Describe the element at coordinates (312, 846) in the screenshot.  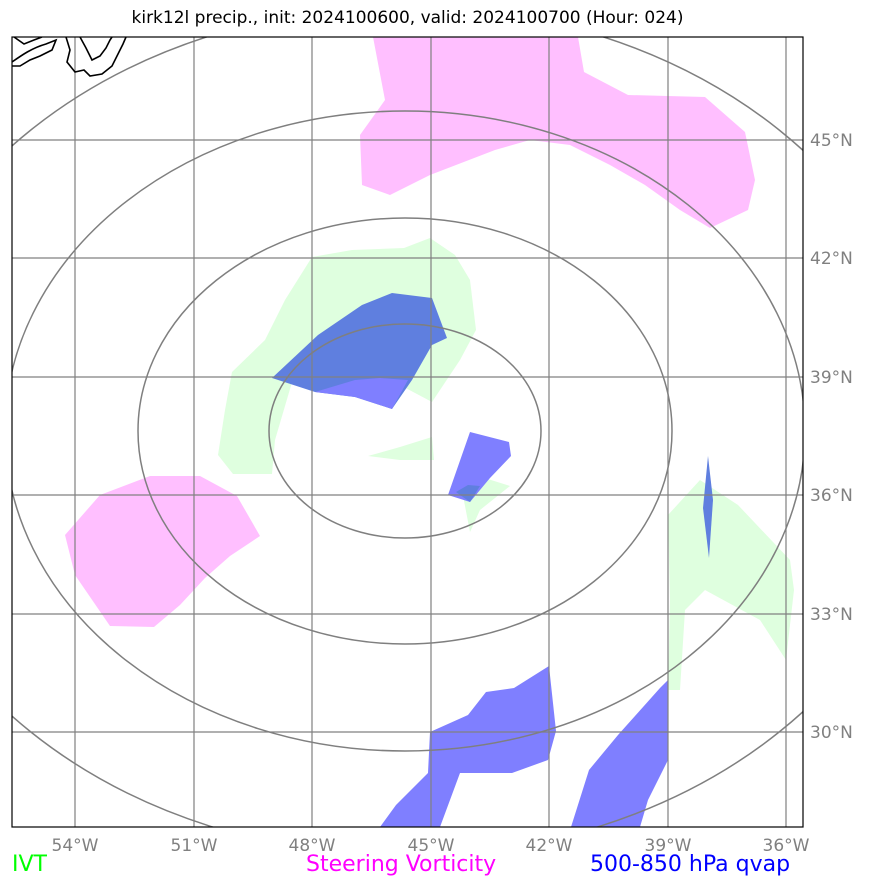
I see `lon-label: 48°W` at that location.